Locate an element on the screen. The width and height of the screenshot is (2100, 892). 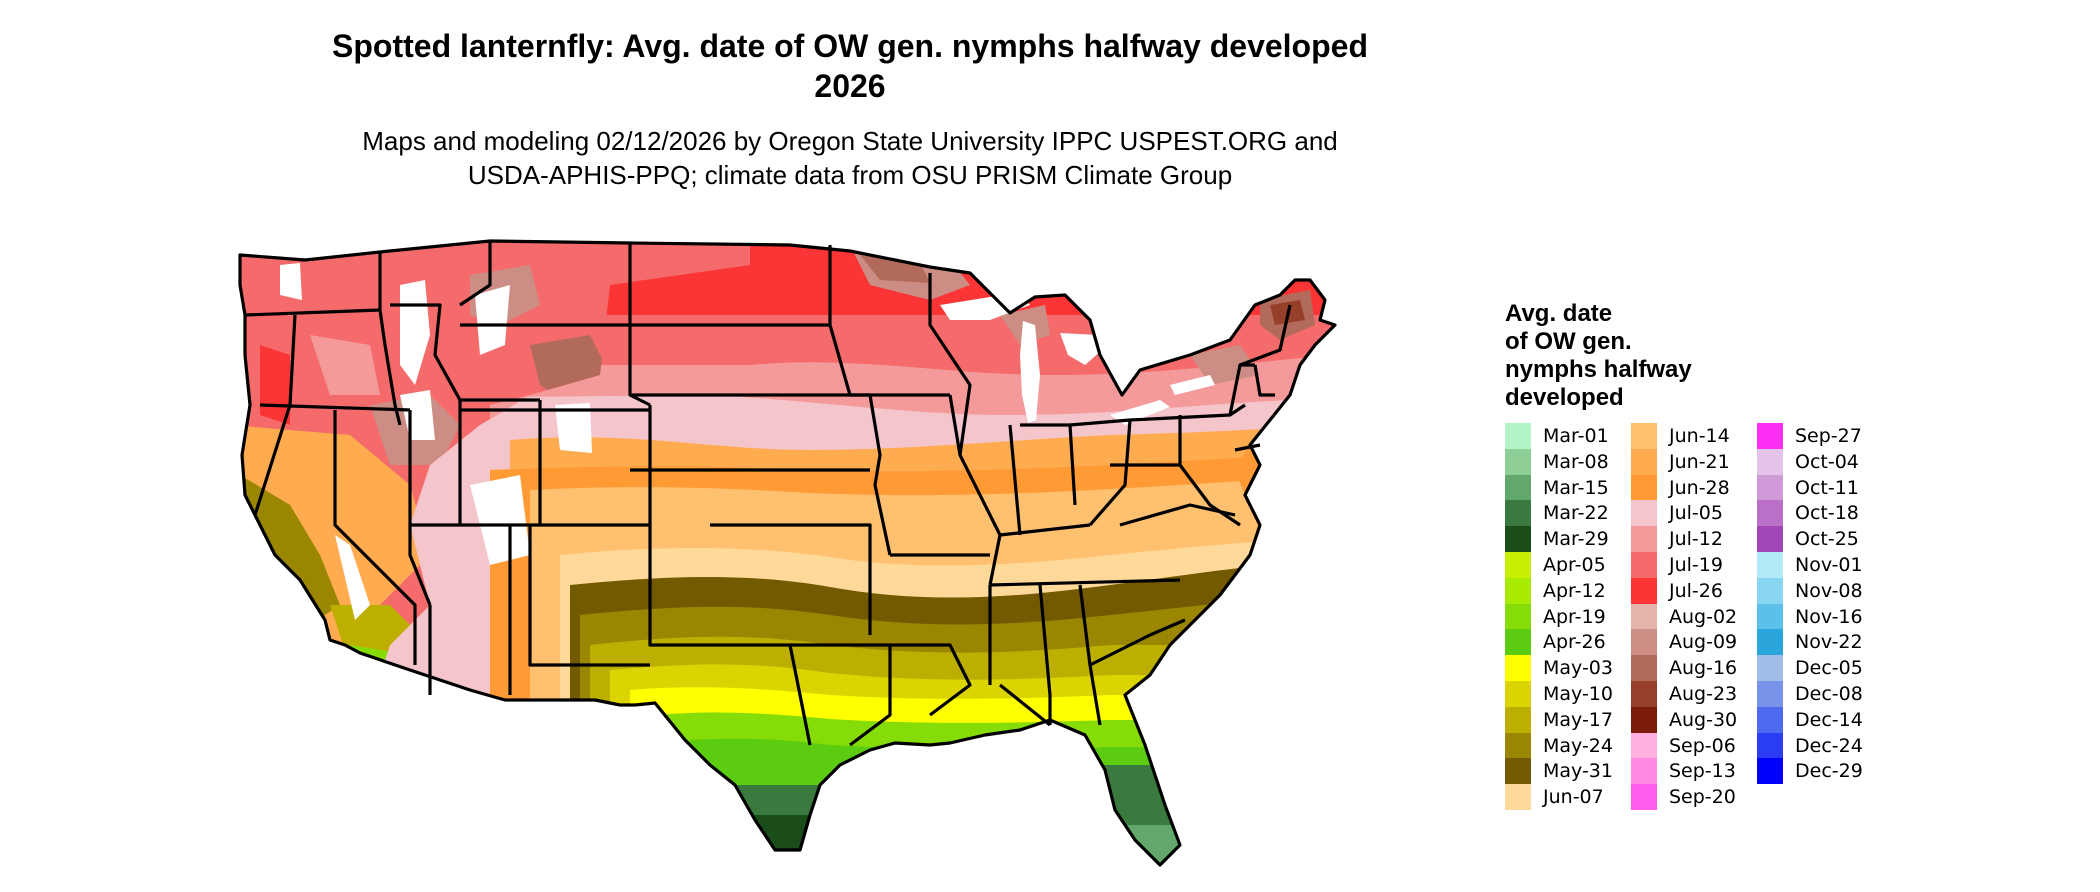
legend-item: Dec-08 is located at coordinates (1819, 694).